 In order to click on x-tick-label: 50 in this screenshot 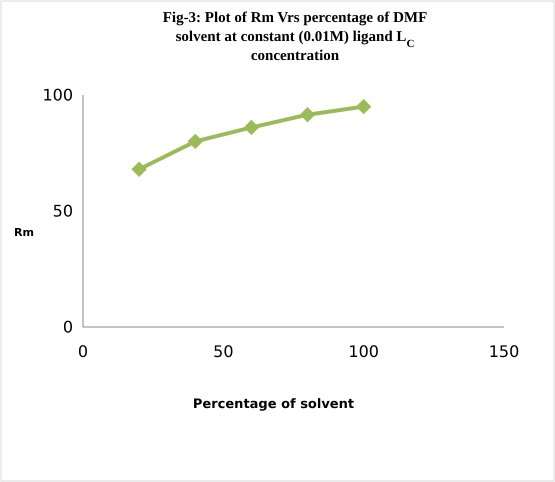, I will do `click(223, 351)`.